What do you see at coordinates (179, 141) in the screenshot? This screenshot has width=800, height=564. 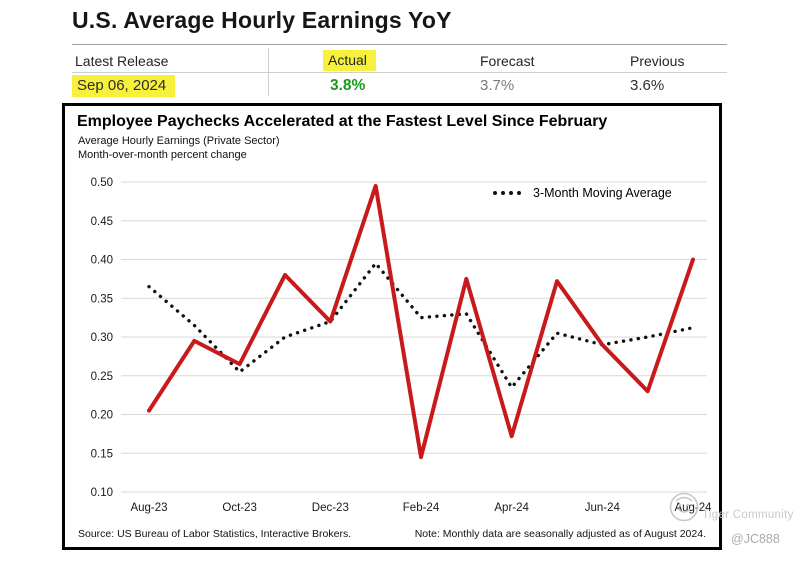 I see `chart-subtitle-1: Average Hourly Earnings (Private Sector)` at bounding box center [179, 141].